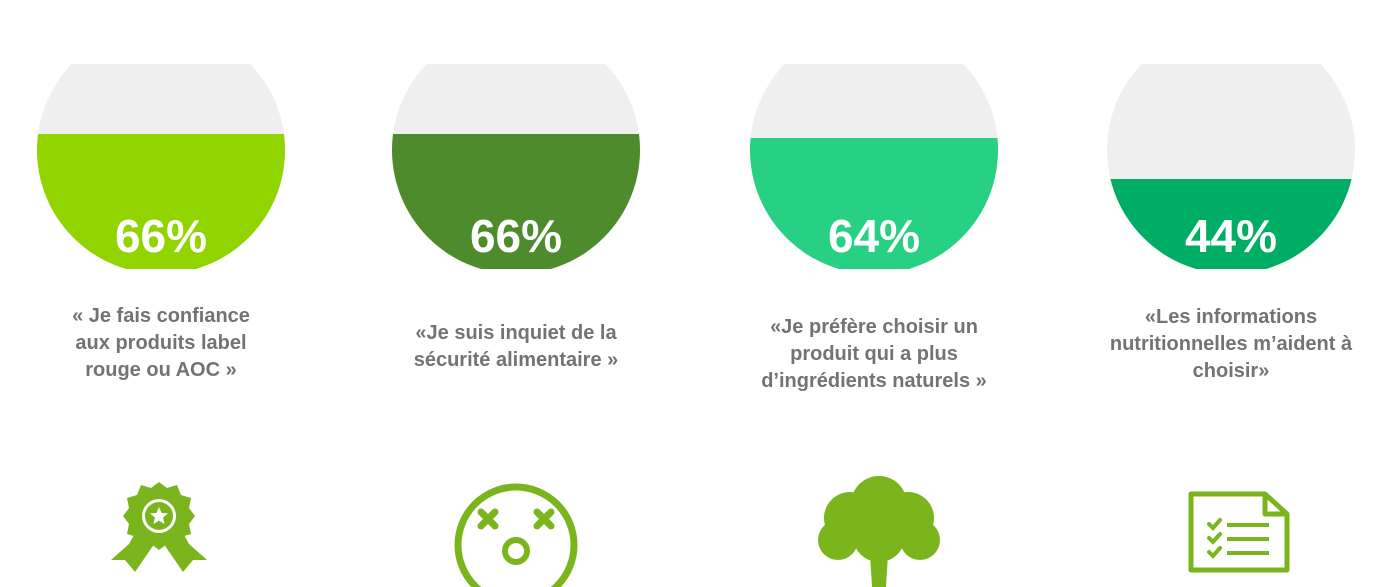 The width and height of the screenshot is (1399, 587). What do you see at coordinates (161, 236) in the screenshot?
I see `gauge-1-value: 66%` at bounding box center [161, 236].